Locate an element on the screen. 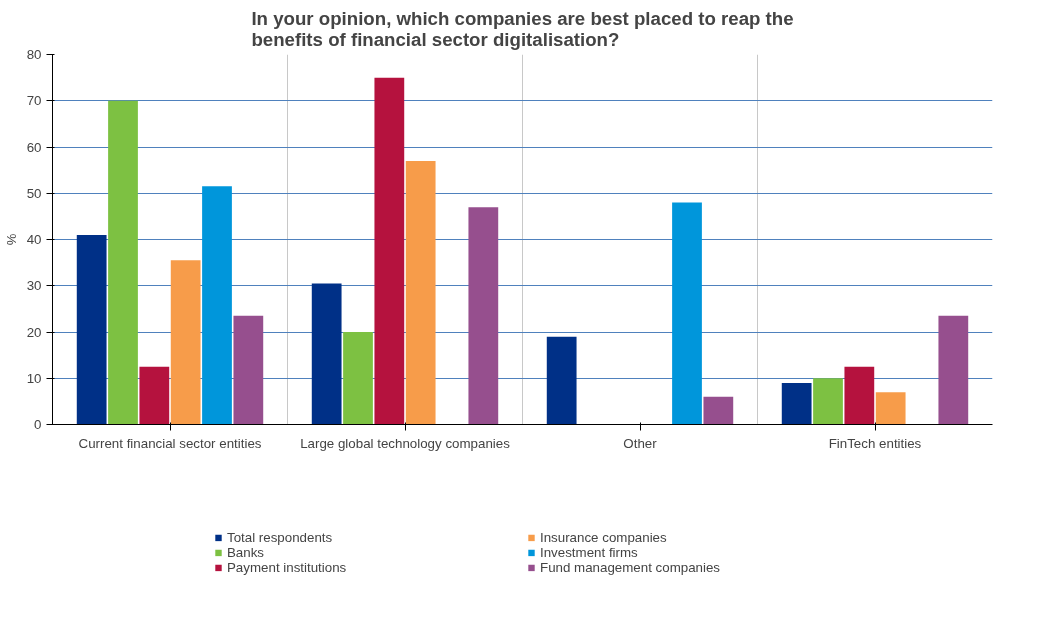  y-tick-label: 50 is located at coordinates (34, 193).